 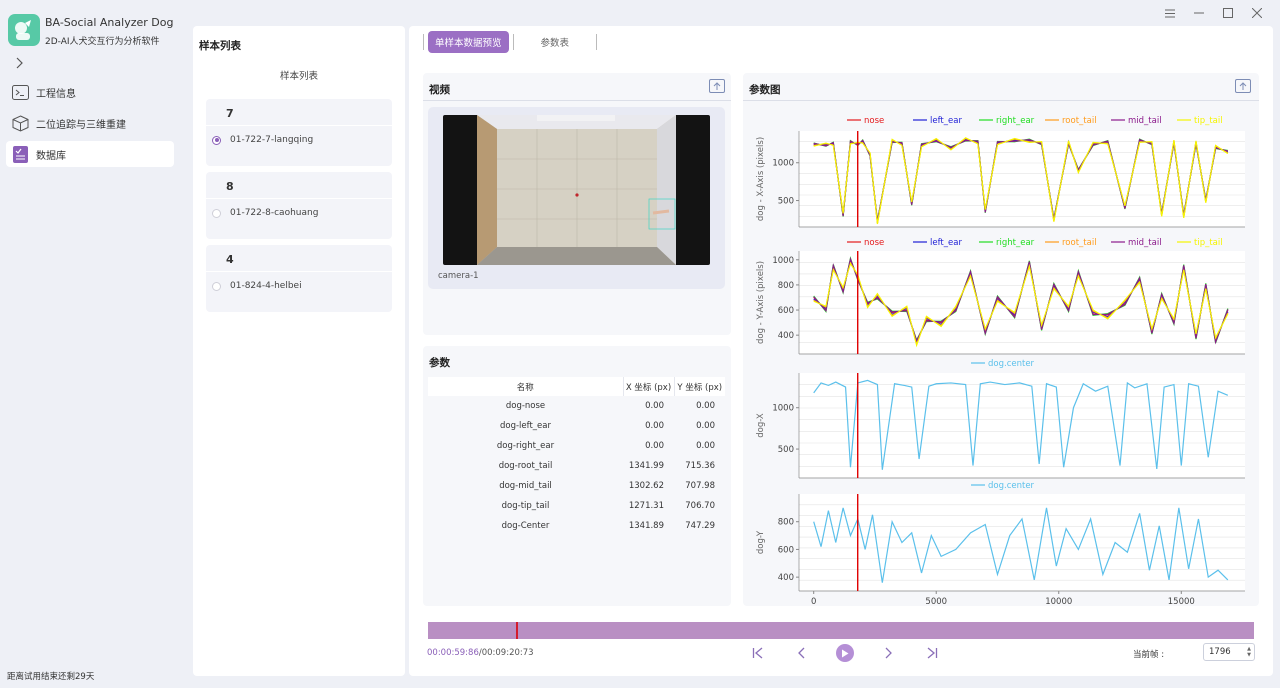 I want to click on trial-notice: 距离试用结束还剩29天, so click(x=51, y=677).